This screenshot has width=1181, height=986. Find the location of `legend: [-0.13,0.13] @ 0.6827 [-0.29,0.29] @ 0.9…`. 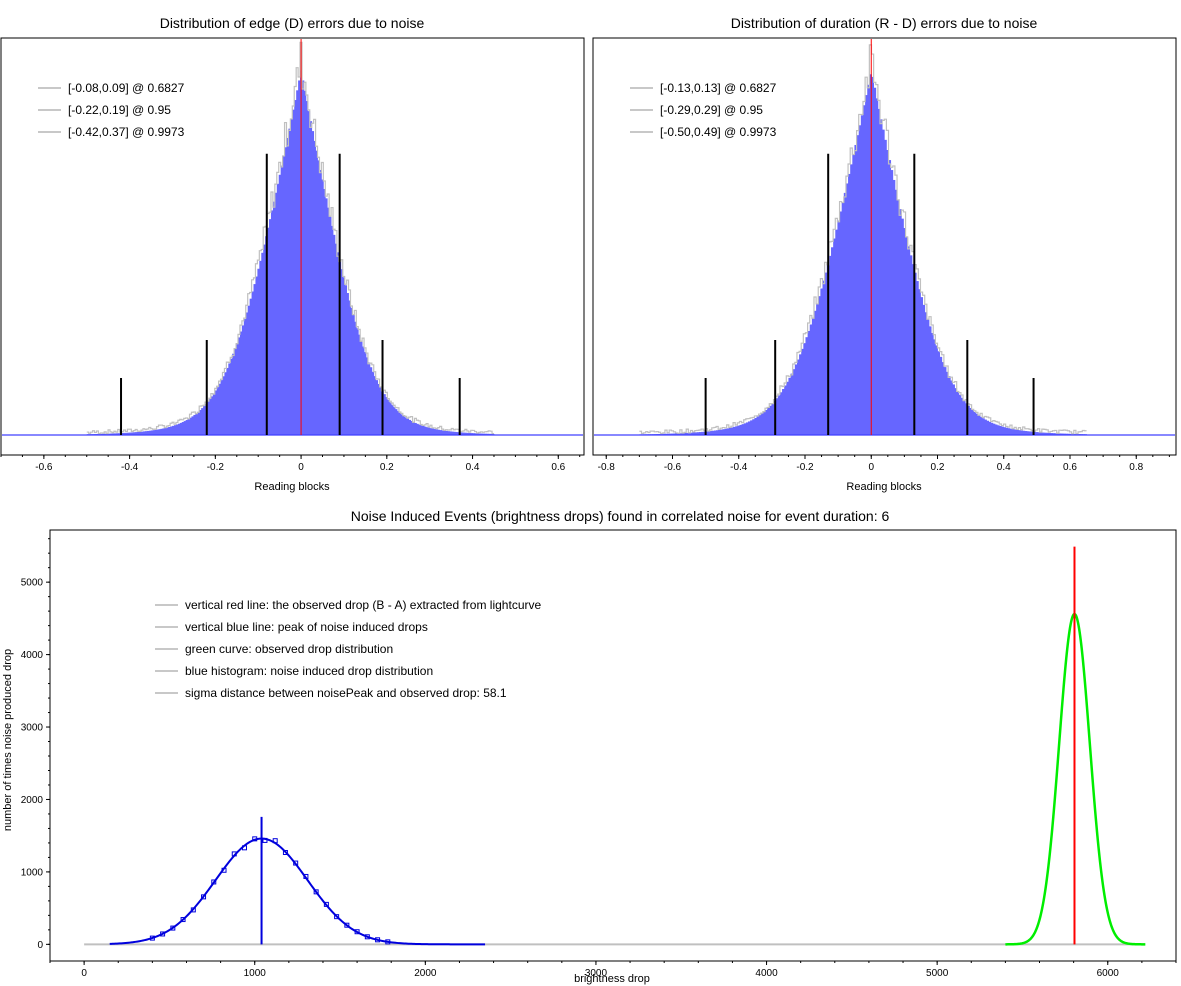

legend: [-0.13,0.13] @ 0.6827 [-0.29,0.29] @ 0.9… is located at coordinates (703, 110).